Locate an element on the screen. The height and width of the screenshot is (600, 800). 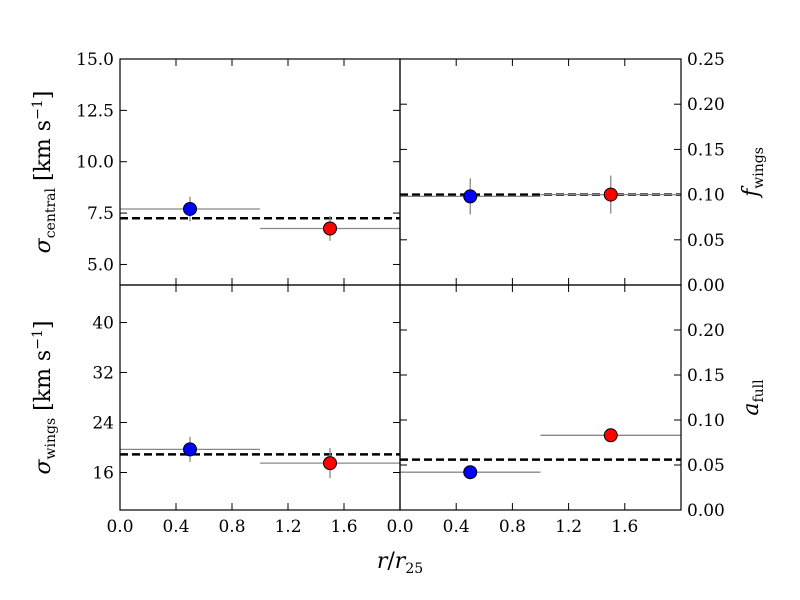
y-tick-label: 7.5 is located at coordinates (100, 214).